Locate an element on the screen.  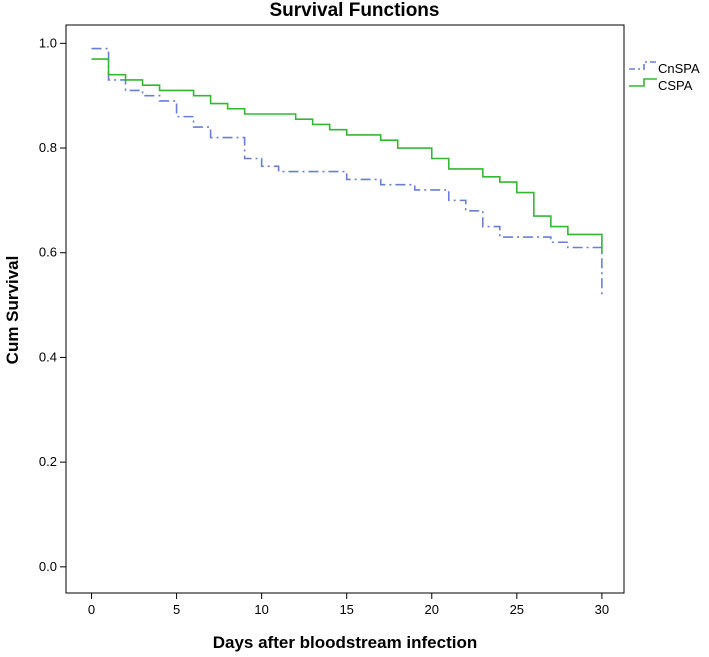
legend: CnSPA CSPA is located at coordinates (664, 77).